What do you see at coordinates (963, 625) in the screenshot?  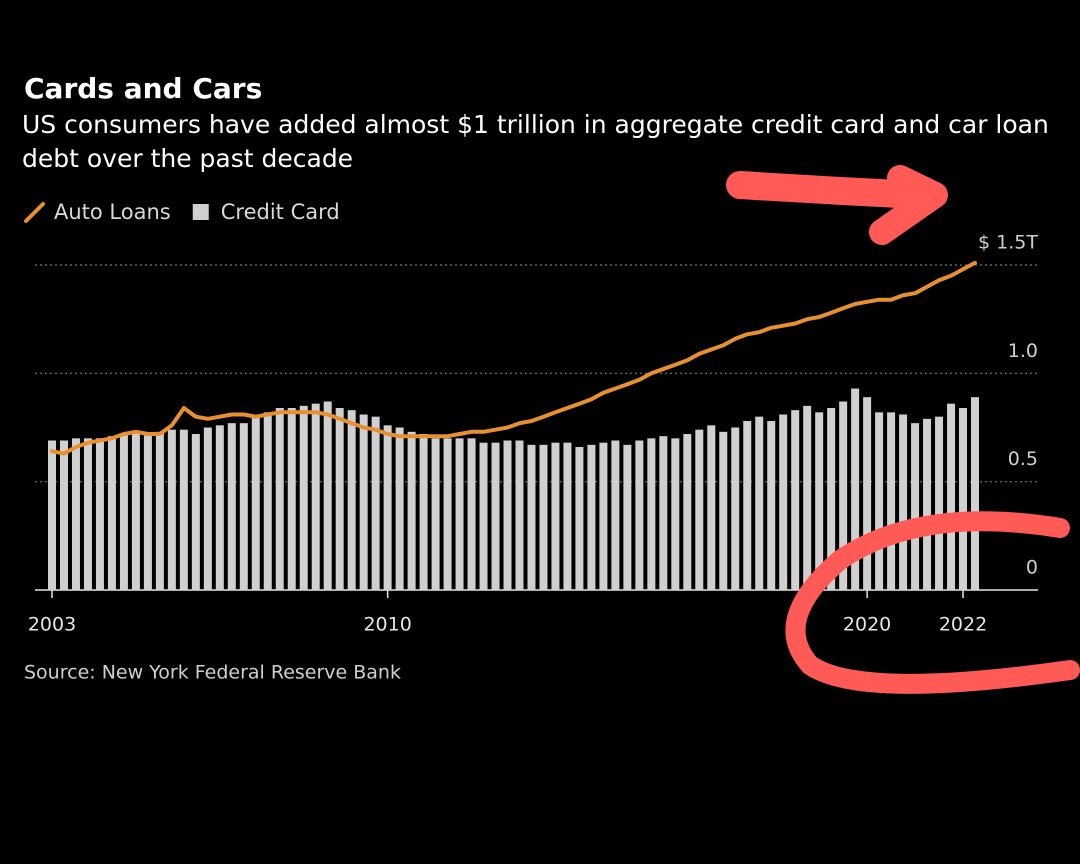 I see `x-tick-label: 2022` at bounding box center [963, 625].